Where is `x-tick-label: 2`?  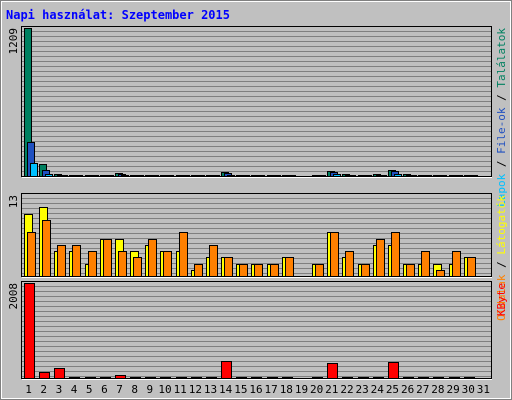
x-tick-label: 2 is located at coordinates (43, 389).